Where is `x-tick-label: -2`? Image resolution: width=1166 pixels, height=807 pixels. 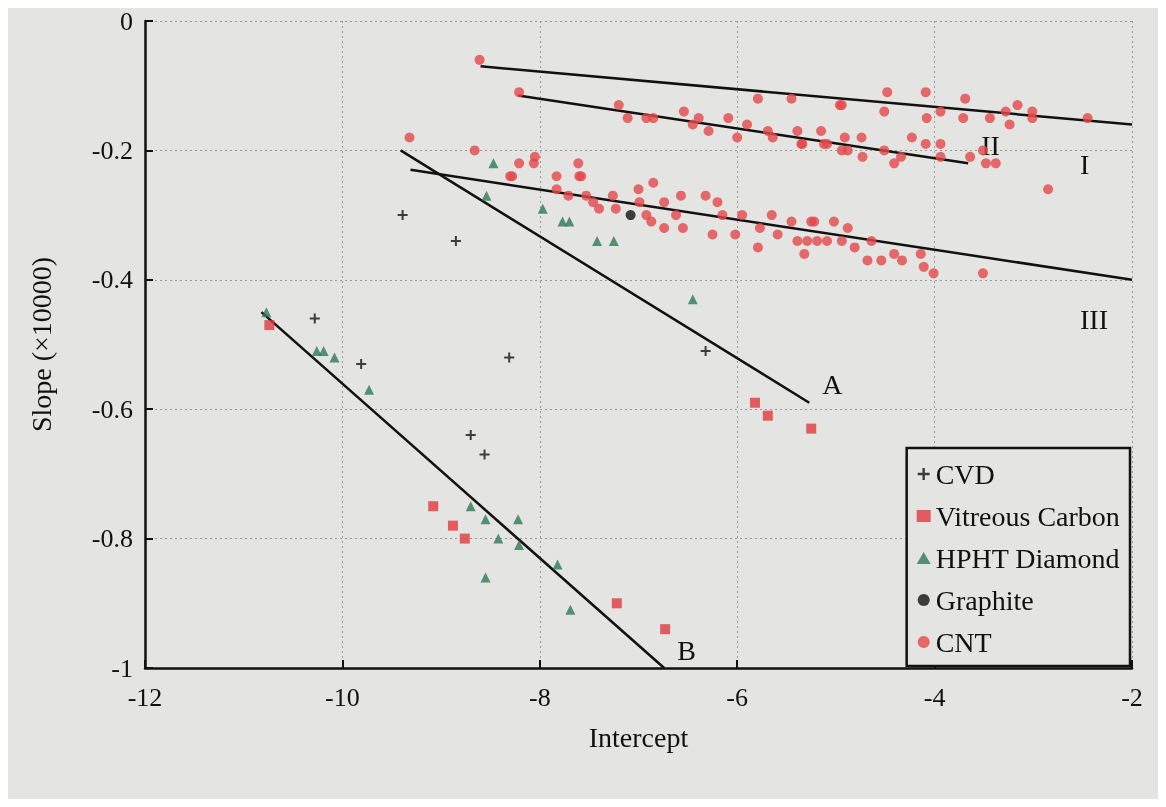 x-tick-label: -2 is located at coordinates (1132, 697).